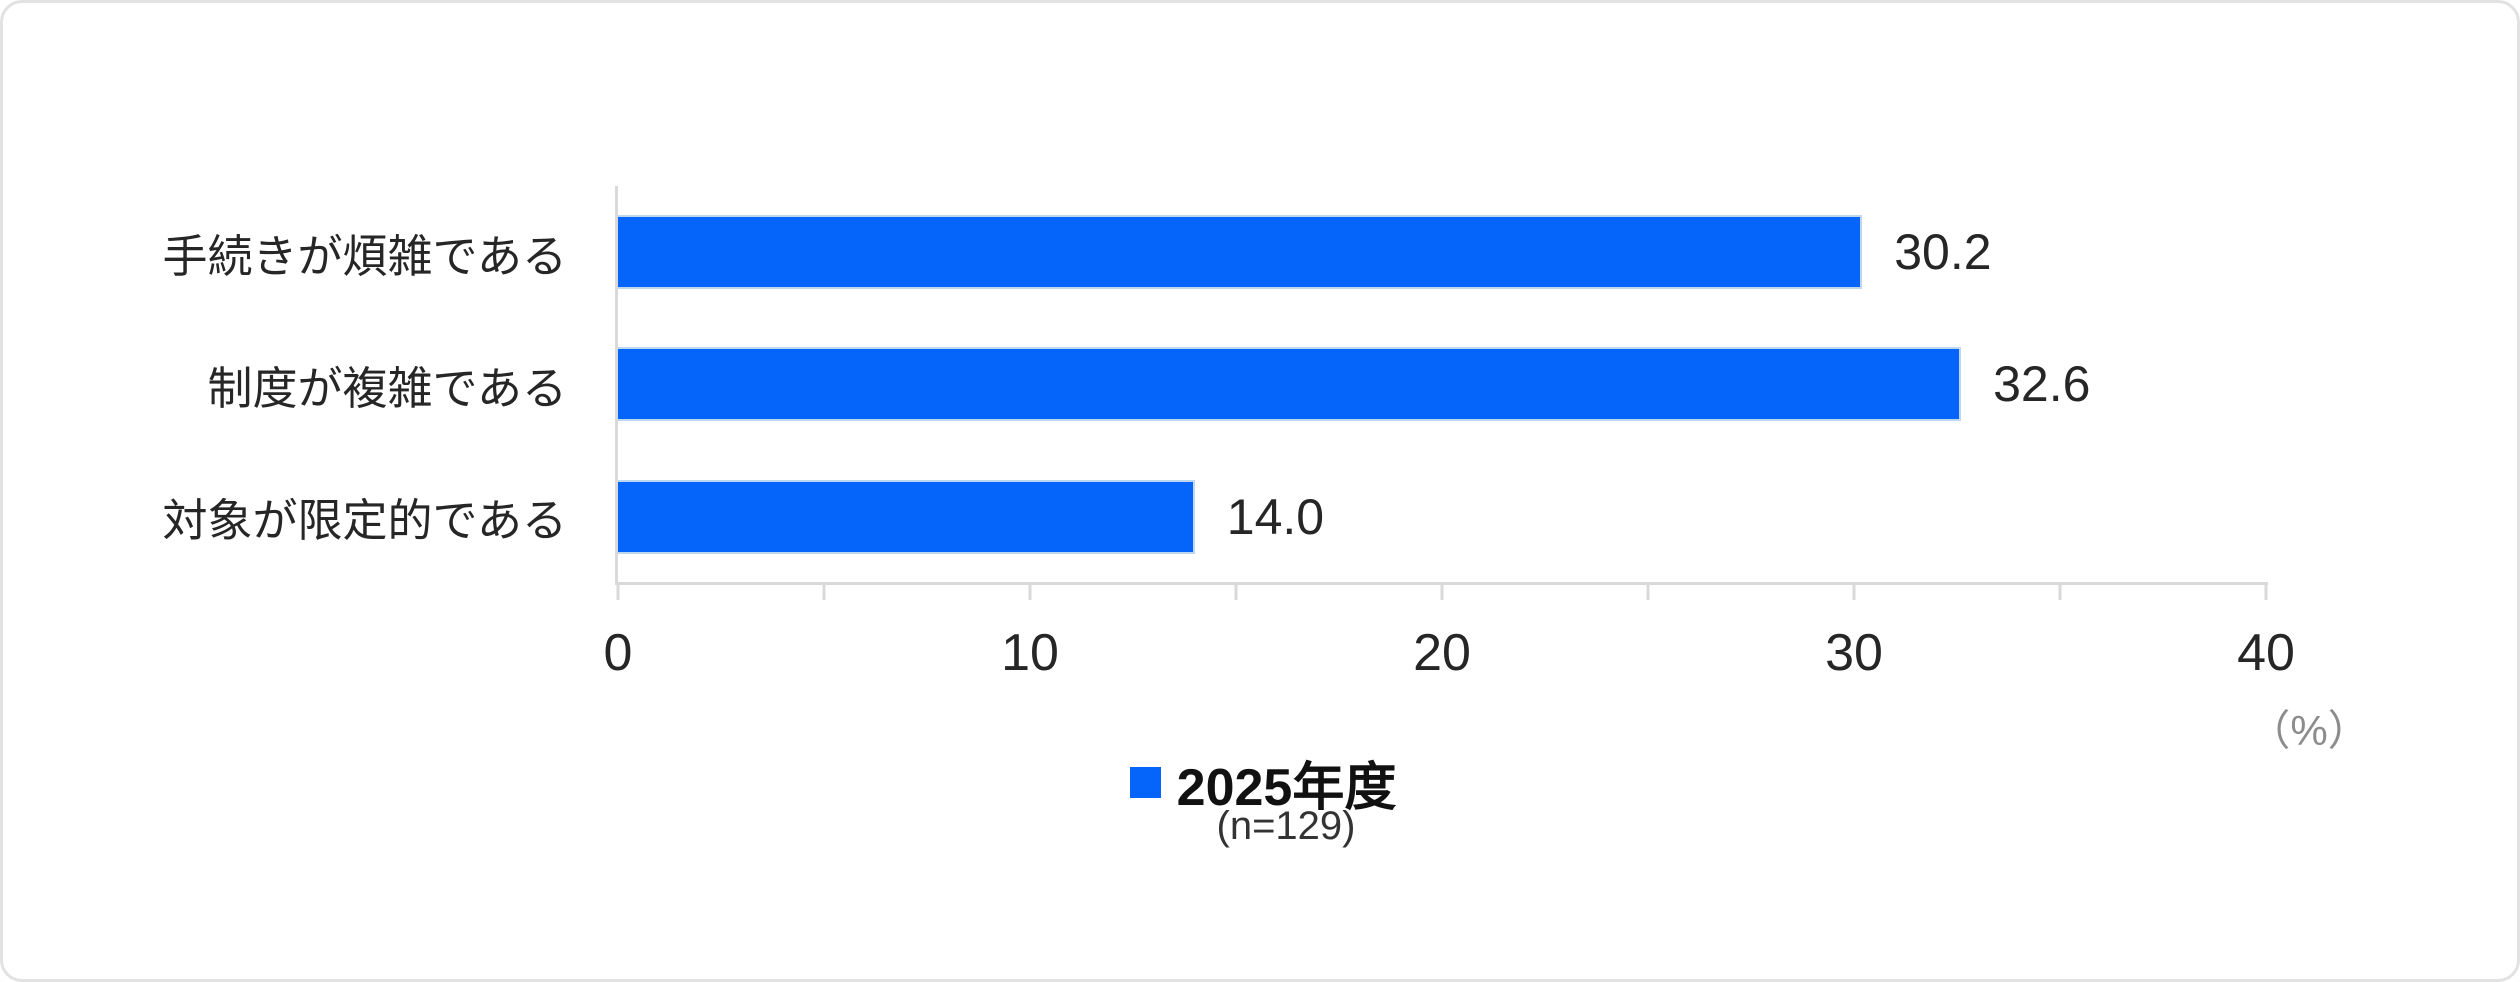  What do you see at coordinates (1943, 252) in the screenshot?
I see `value-label: 30.2` at bounding box center [1943, 252].